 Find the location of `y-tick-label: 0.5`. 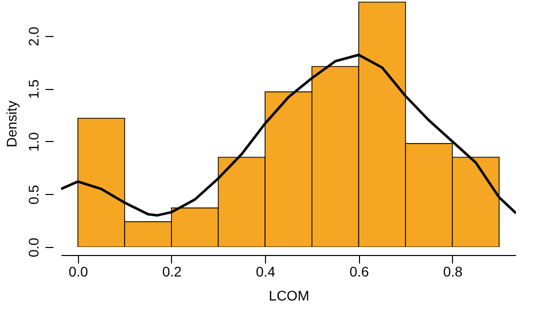

y-tick-label: 0.5 is located at coordinates (34, 194).